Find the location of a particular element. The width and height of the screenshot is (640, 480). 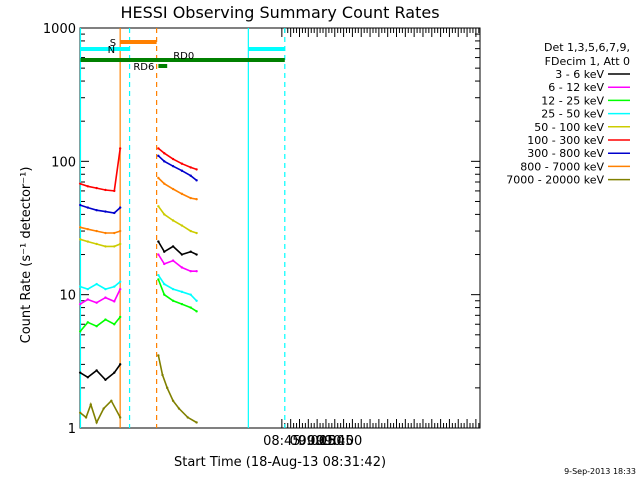

legend-entry-label: 12 - 25 keV is located at coordinates (572, 100).